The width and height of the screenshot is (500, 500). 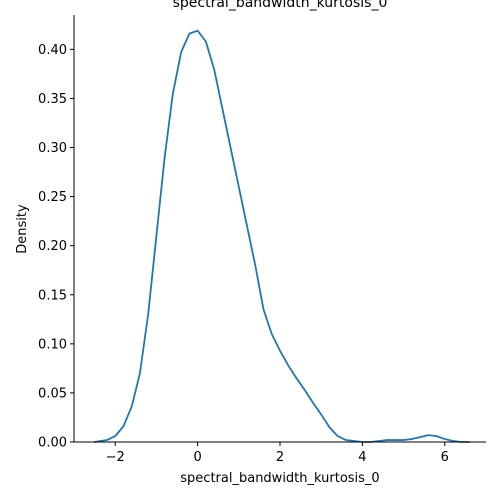 I want to click on y-ticks: 0.00 0.05 0.10 0.15 0.20 0.25 0.30 0.35 0.40, so click(x=56, y=247).